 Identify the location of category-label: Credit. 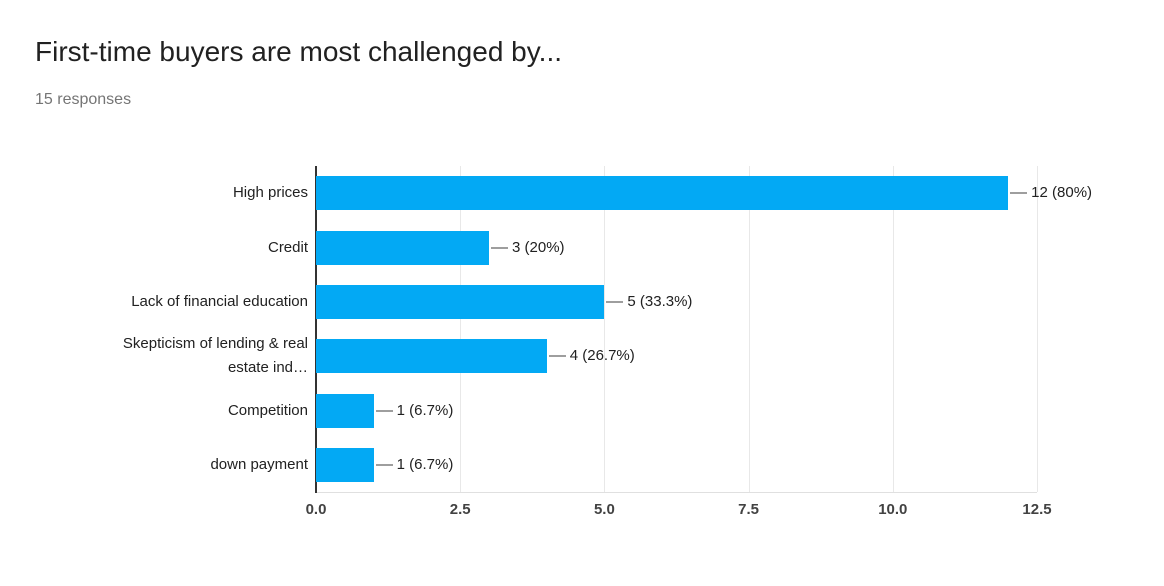
(287, 247).